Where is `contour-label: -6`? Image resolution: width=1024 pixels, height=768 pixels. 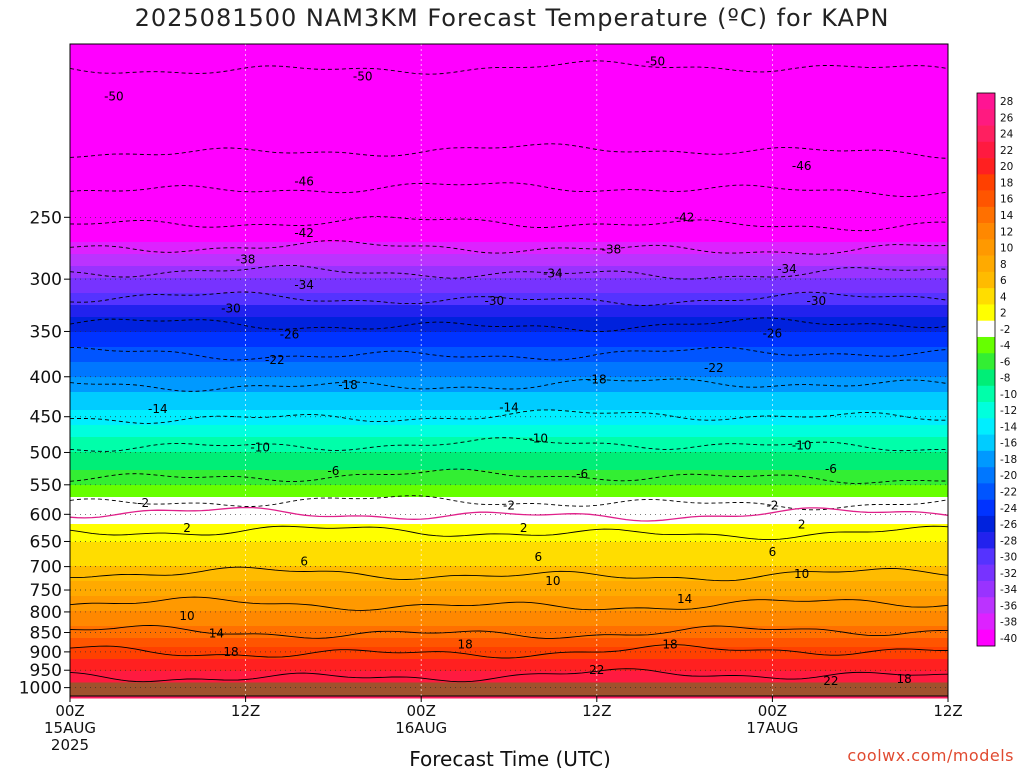 contour-label: -6 is located at coordinates (831, 469).